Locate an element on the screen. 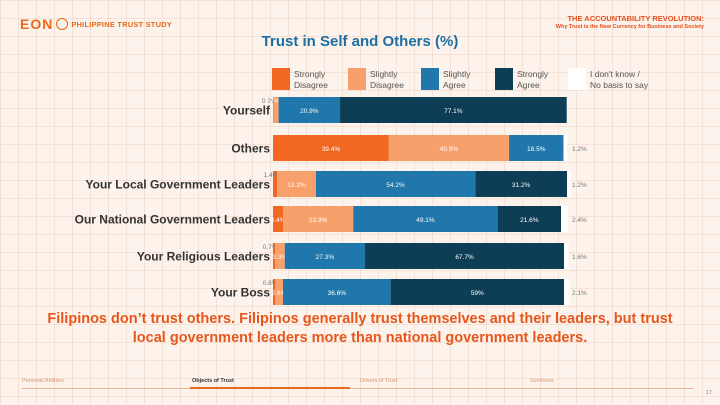  bar-our-national-government-leaders-strongly-agree is located at coordinates (529, 219).